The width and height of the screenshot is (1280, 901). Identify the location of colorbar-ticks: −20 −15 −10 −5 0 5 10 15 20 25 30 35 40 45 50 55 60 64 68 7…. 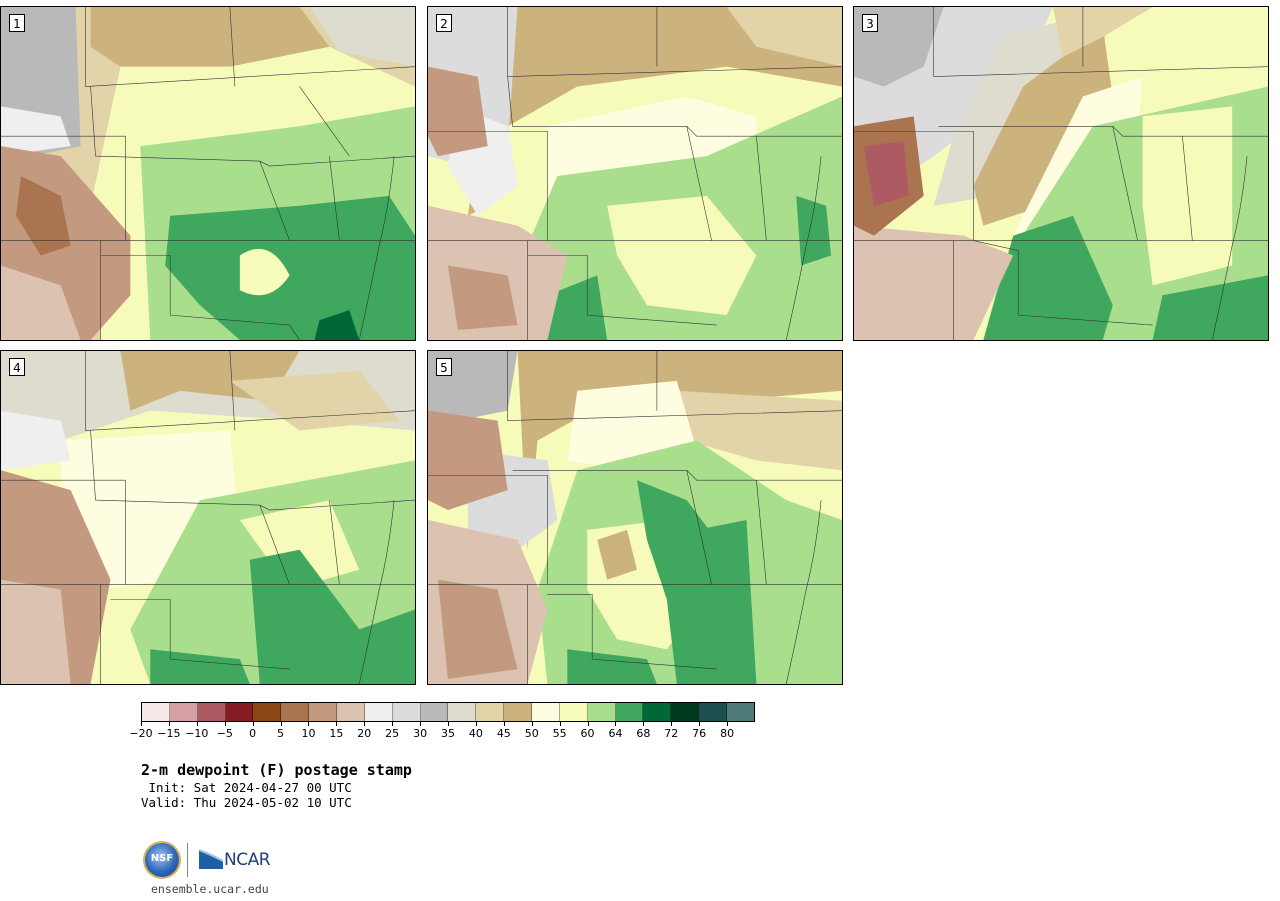
(442, 732).